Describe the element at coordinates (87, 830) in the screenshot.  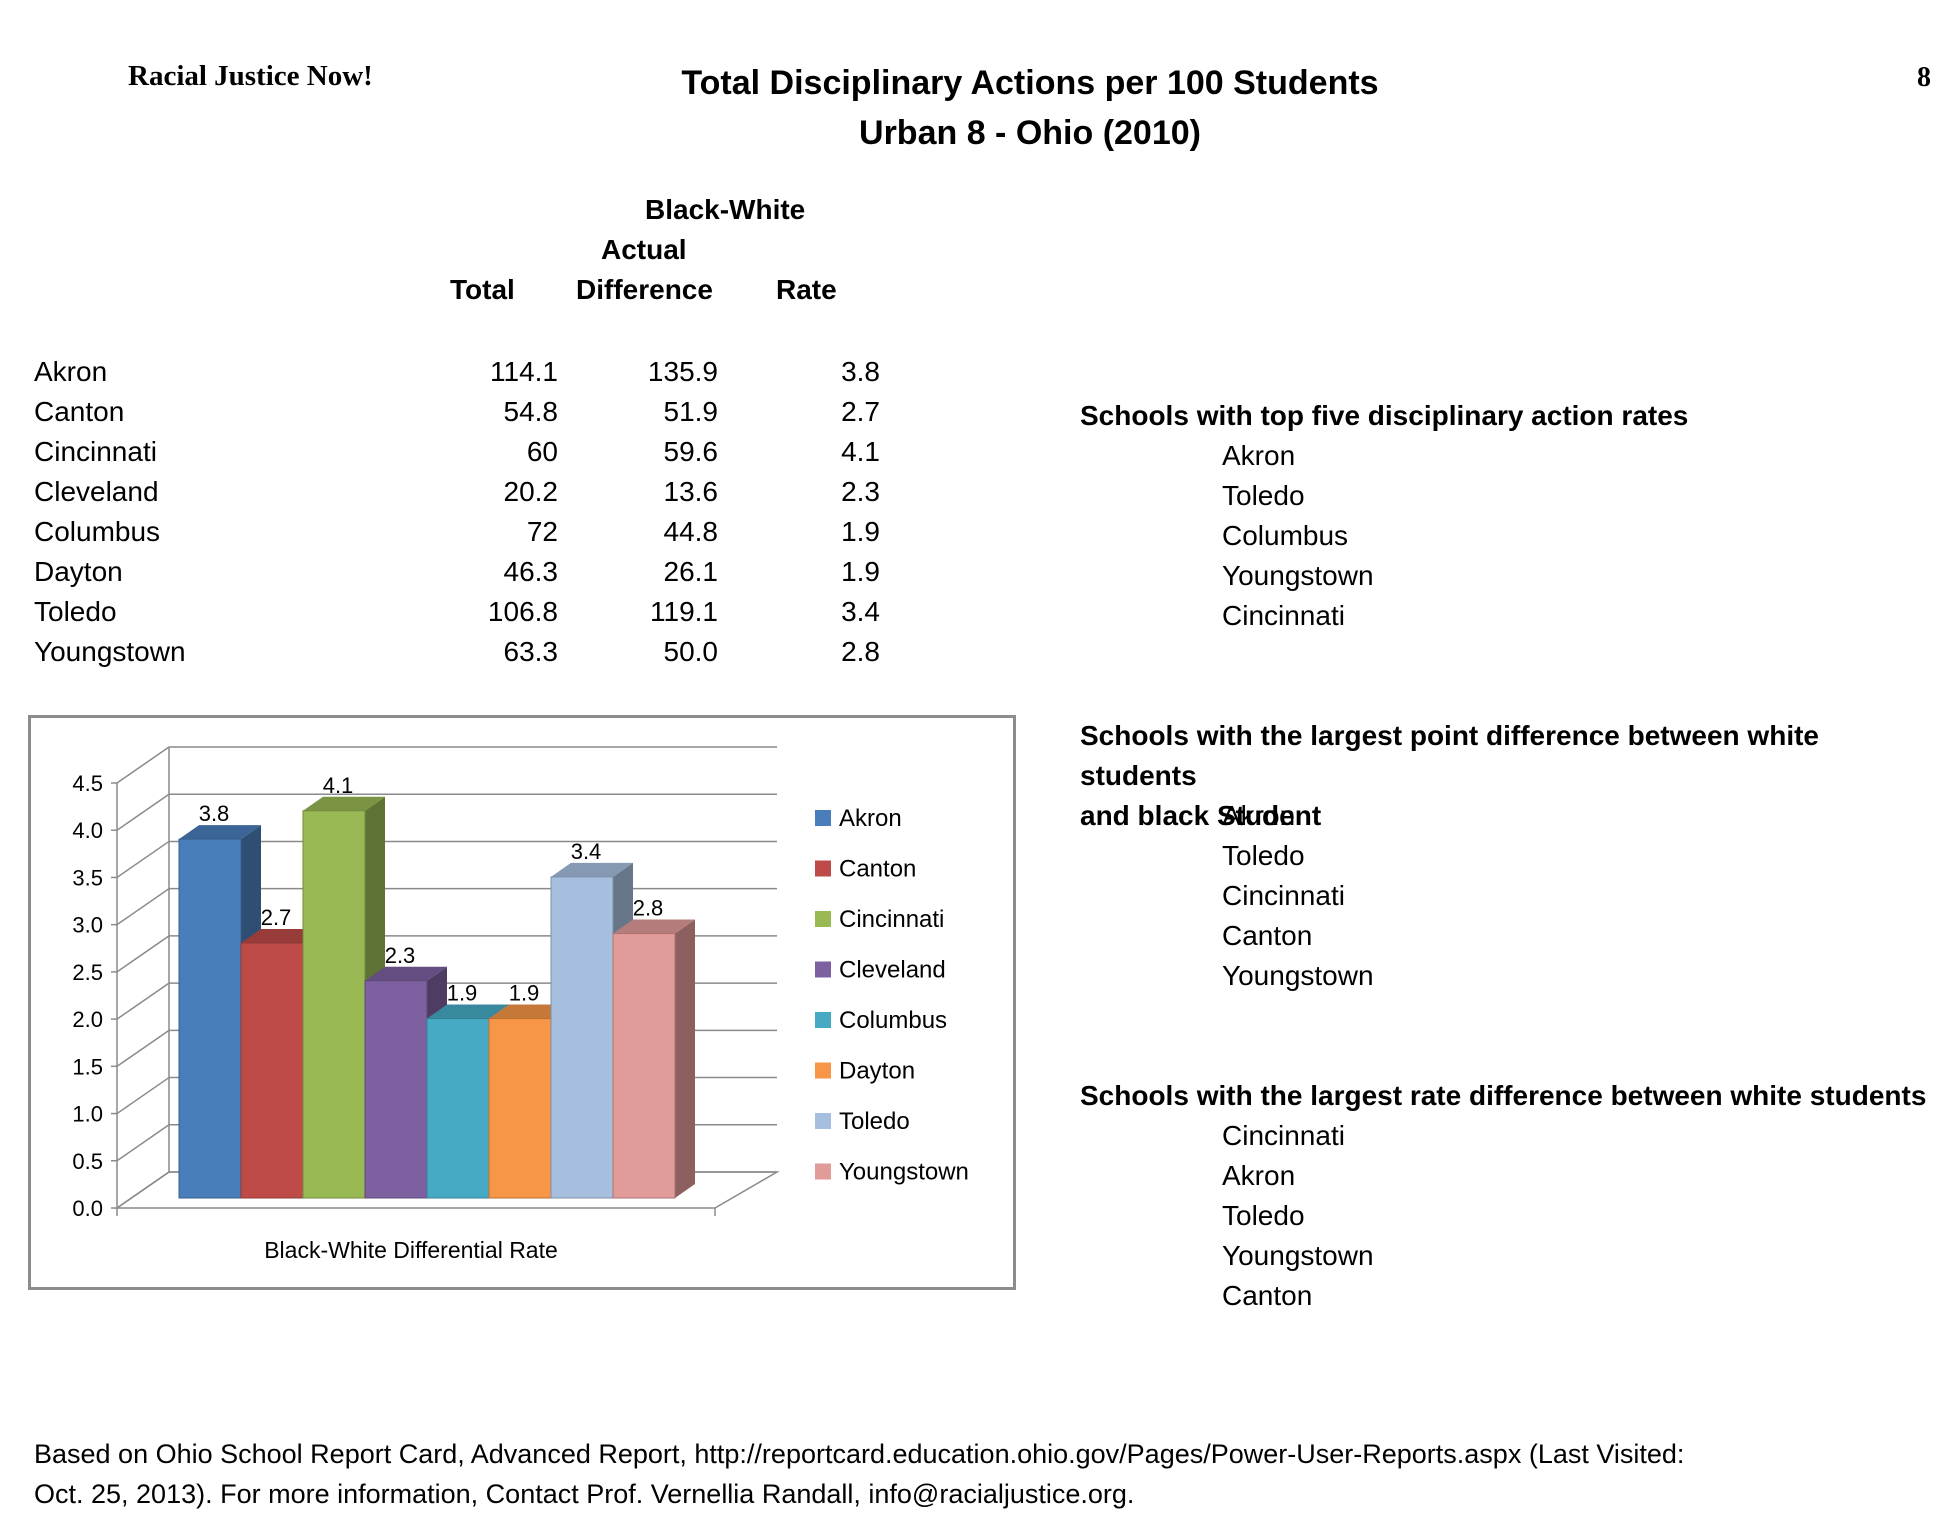
I see `y-tick-label: 4.0` at that location.